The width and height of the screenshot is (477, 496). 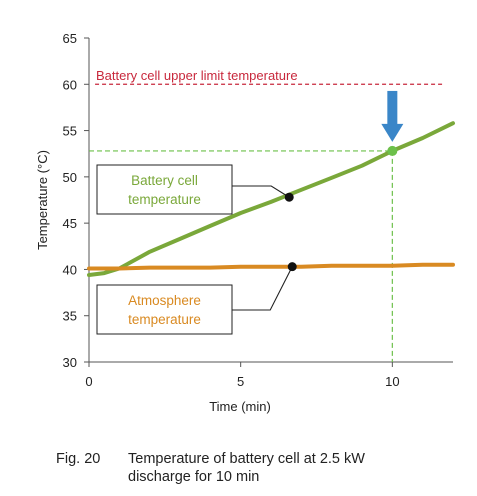 What do you see at coordinates (70, 362) in the screenshot?
I see `y-tick-label: 30` at bounding box center [70, 362].